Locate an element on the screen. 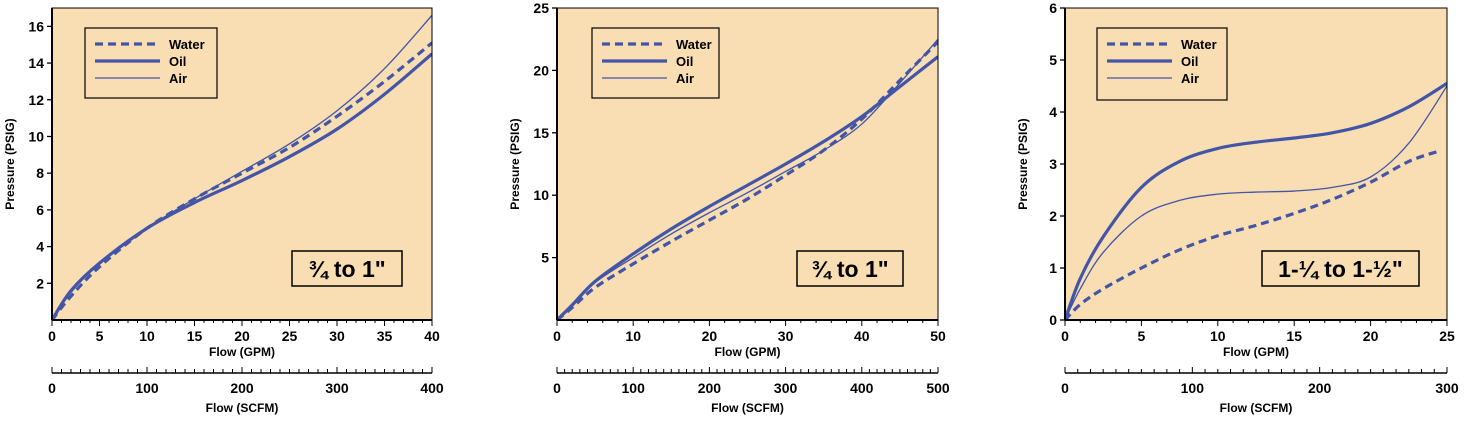 The height and width of the screenshot is (425, 1466). series-group is located at coordinates (1256, 201).